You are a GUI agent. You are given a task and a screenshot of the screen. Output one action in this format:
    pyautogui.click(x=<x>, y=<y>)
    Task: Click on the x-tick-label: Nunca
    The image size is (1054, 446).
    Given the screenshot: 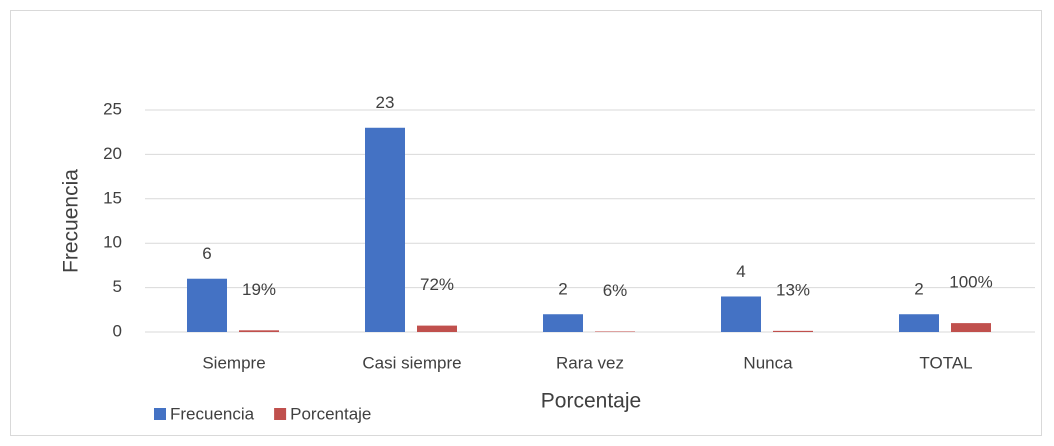 What is the action you would take?
    pyautogui.click(x=768, y=362)
    